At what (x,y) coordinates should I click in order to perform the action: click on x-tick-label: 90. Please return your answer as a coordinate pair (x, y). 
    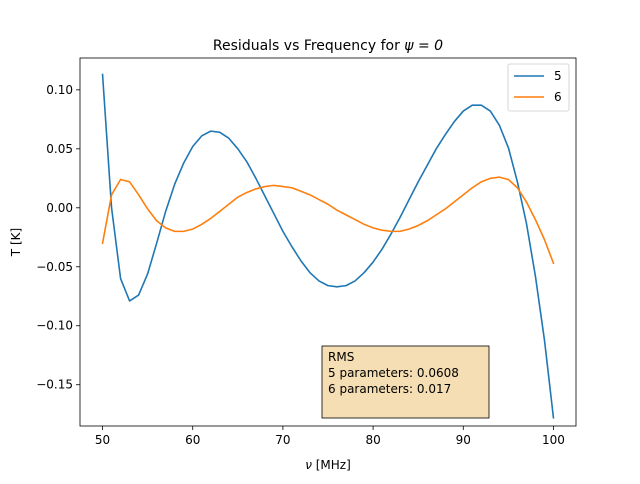
    Looking at the image, I should click on (463, 440).